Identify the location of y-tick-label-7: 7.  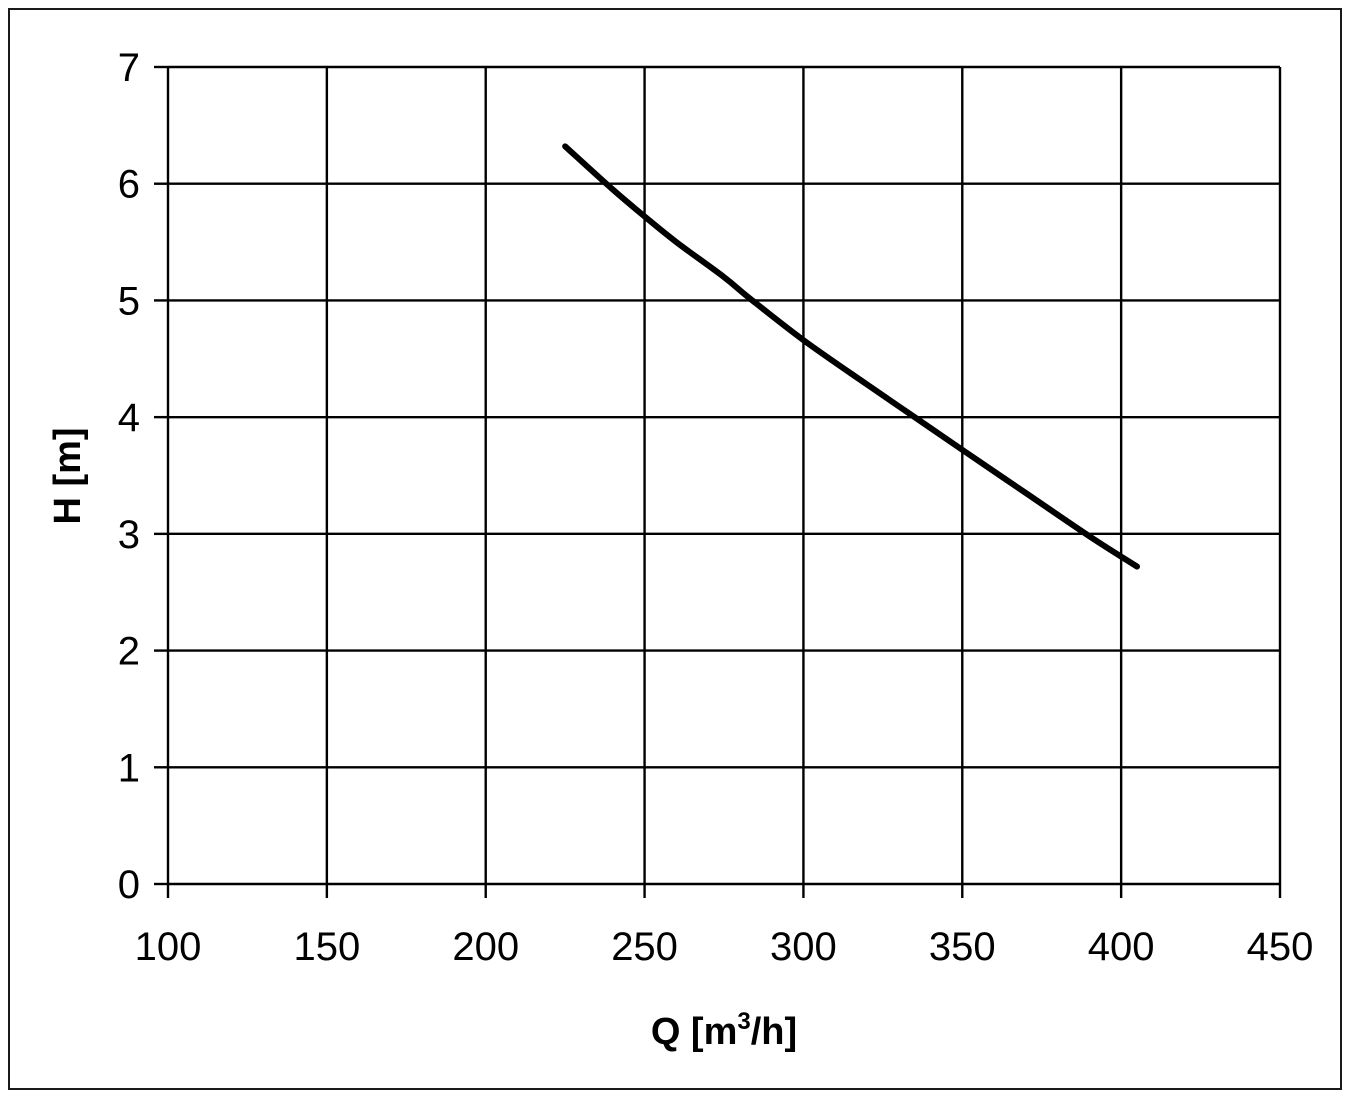
(129, 68).